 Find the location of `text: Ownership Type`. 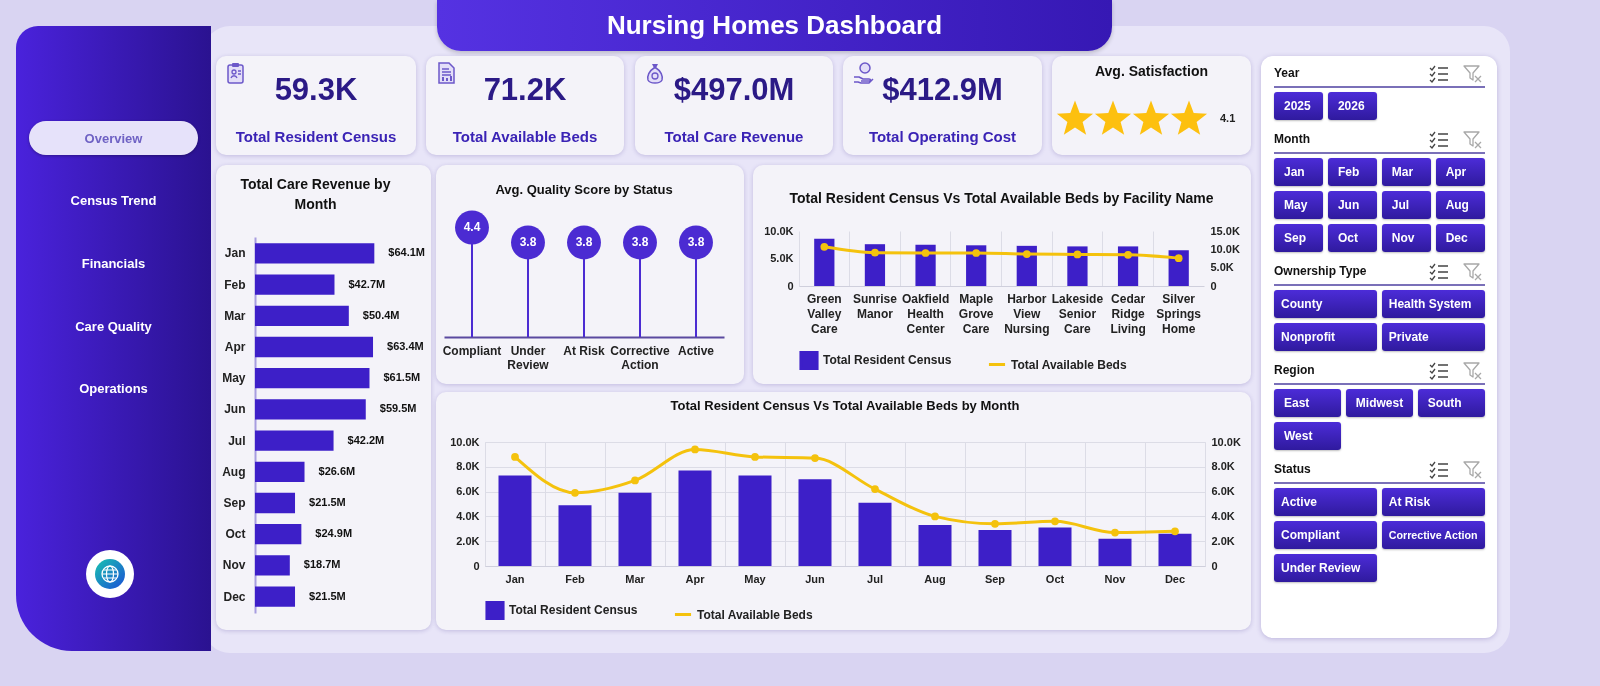

text: Ownership Type is located at coordinates (1320, 271).